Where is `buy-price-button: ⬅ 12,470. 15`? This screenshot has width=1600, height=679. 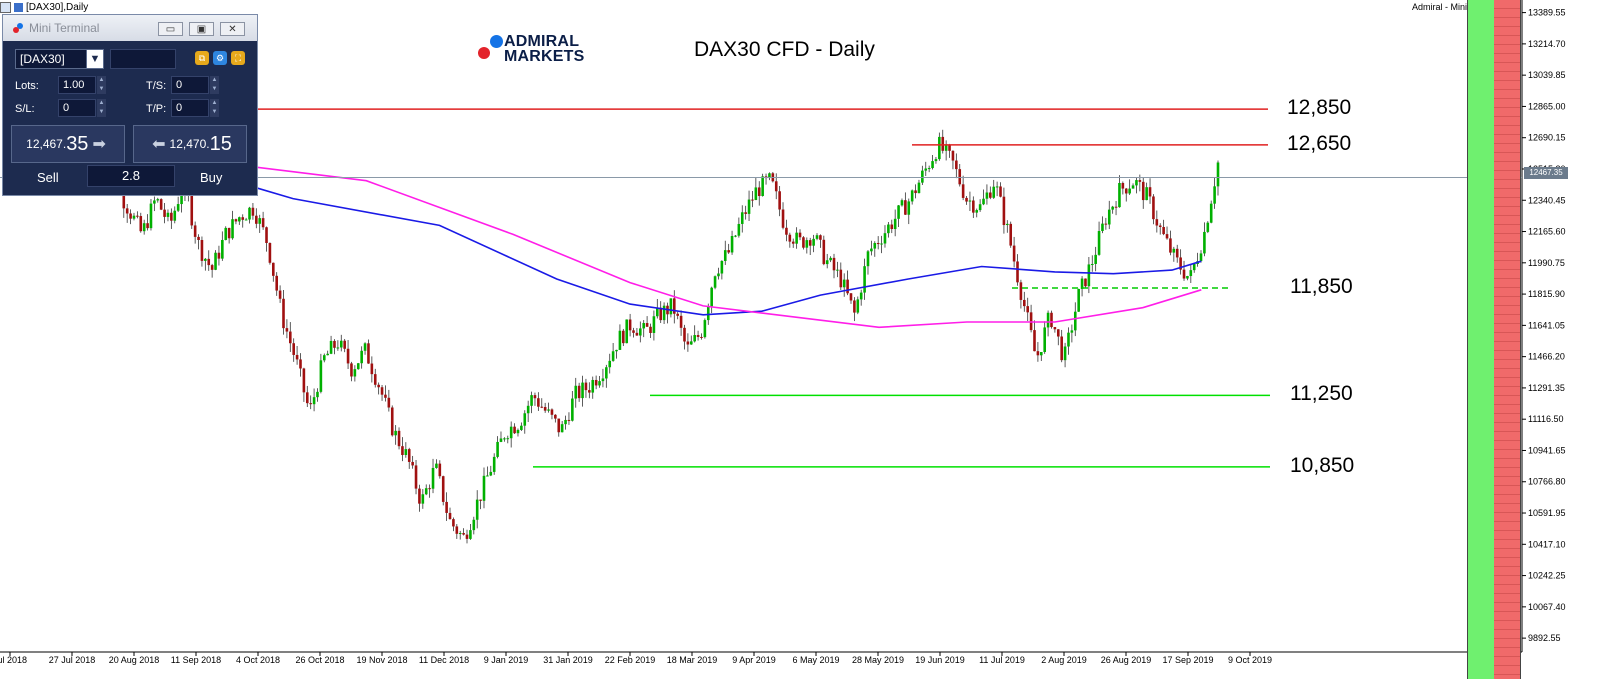
buy-price-button: ⬅ 12,470. 15 is located at coordinates (190, 144).